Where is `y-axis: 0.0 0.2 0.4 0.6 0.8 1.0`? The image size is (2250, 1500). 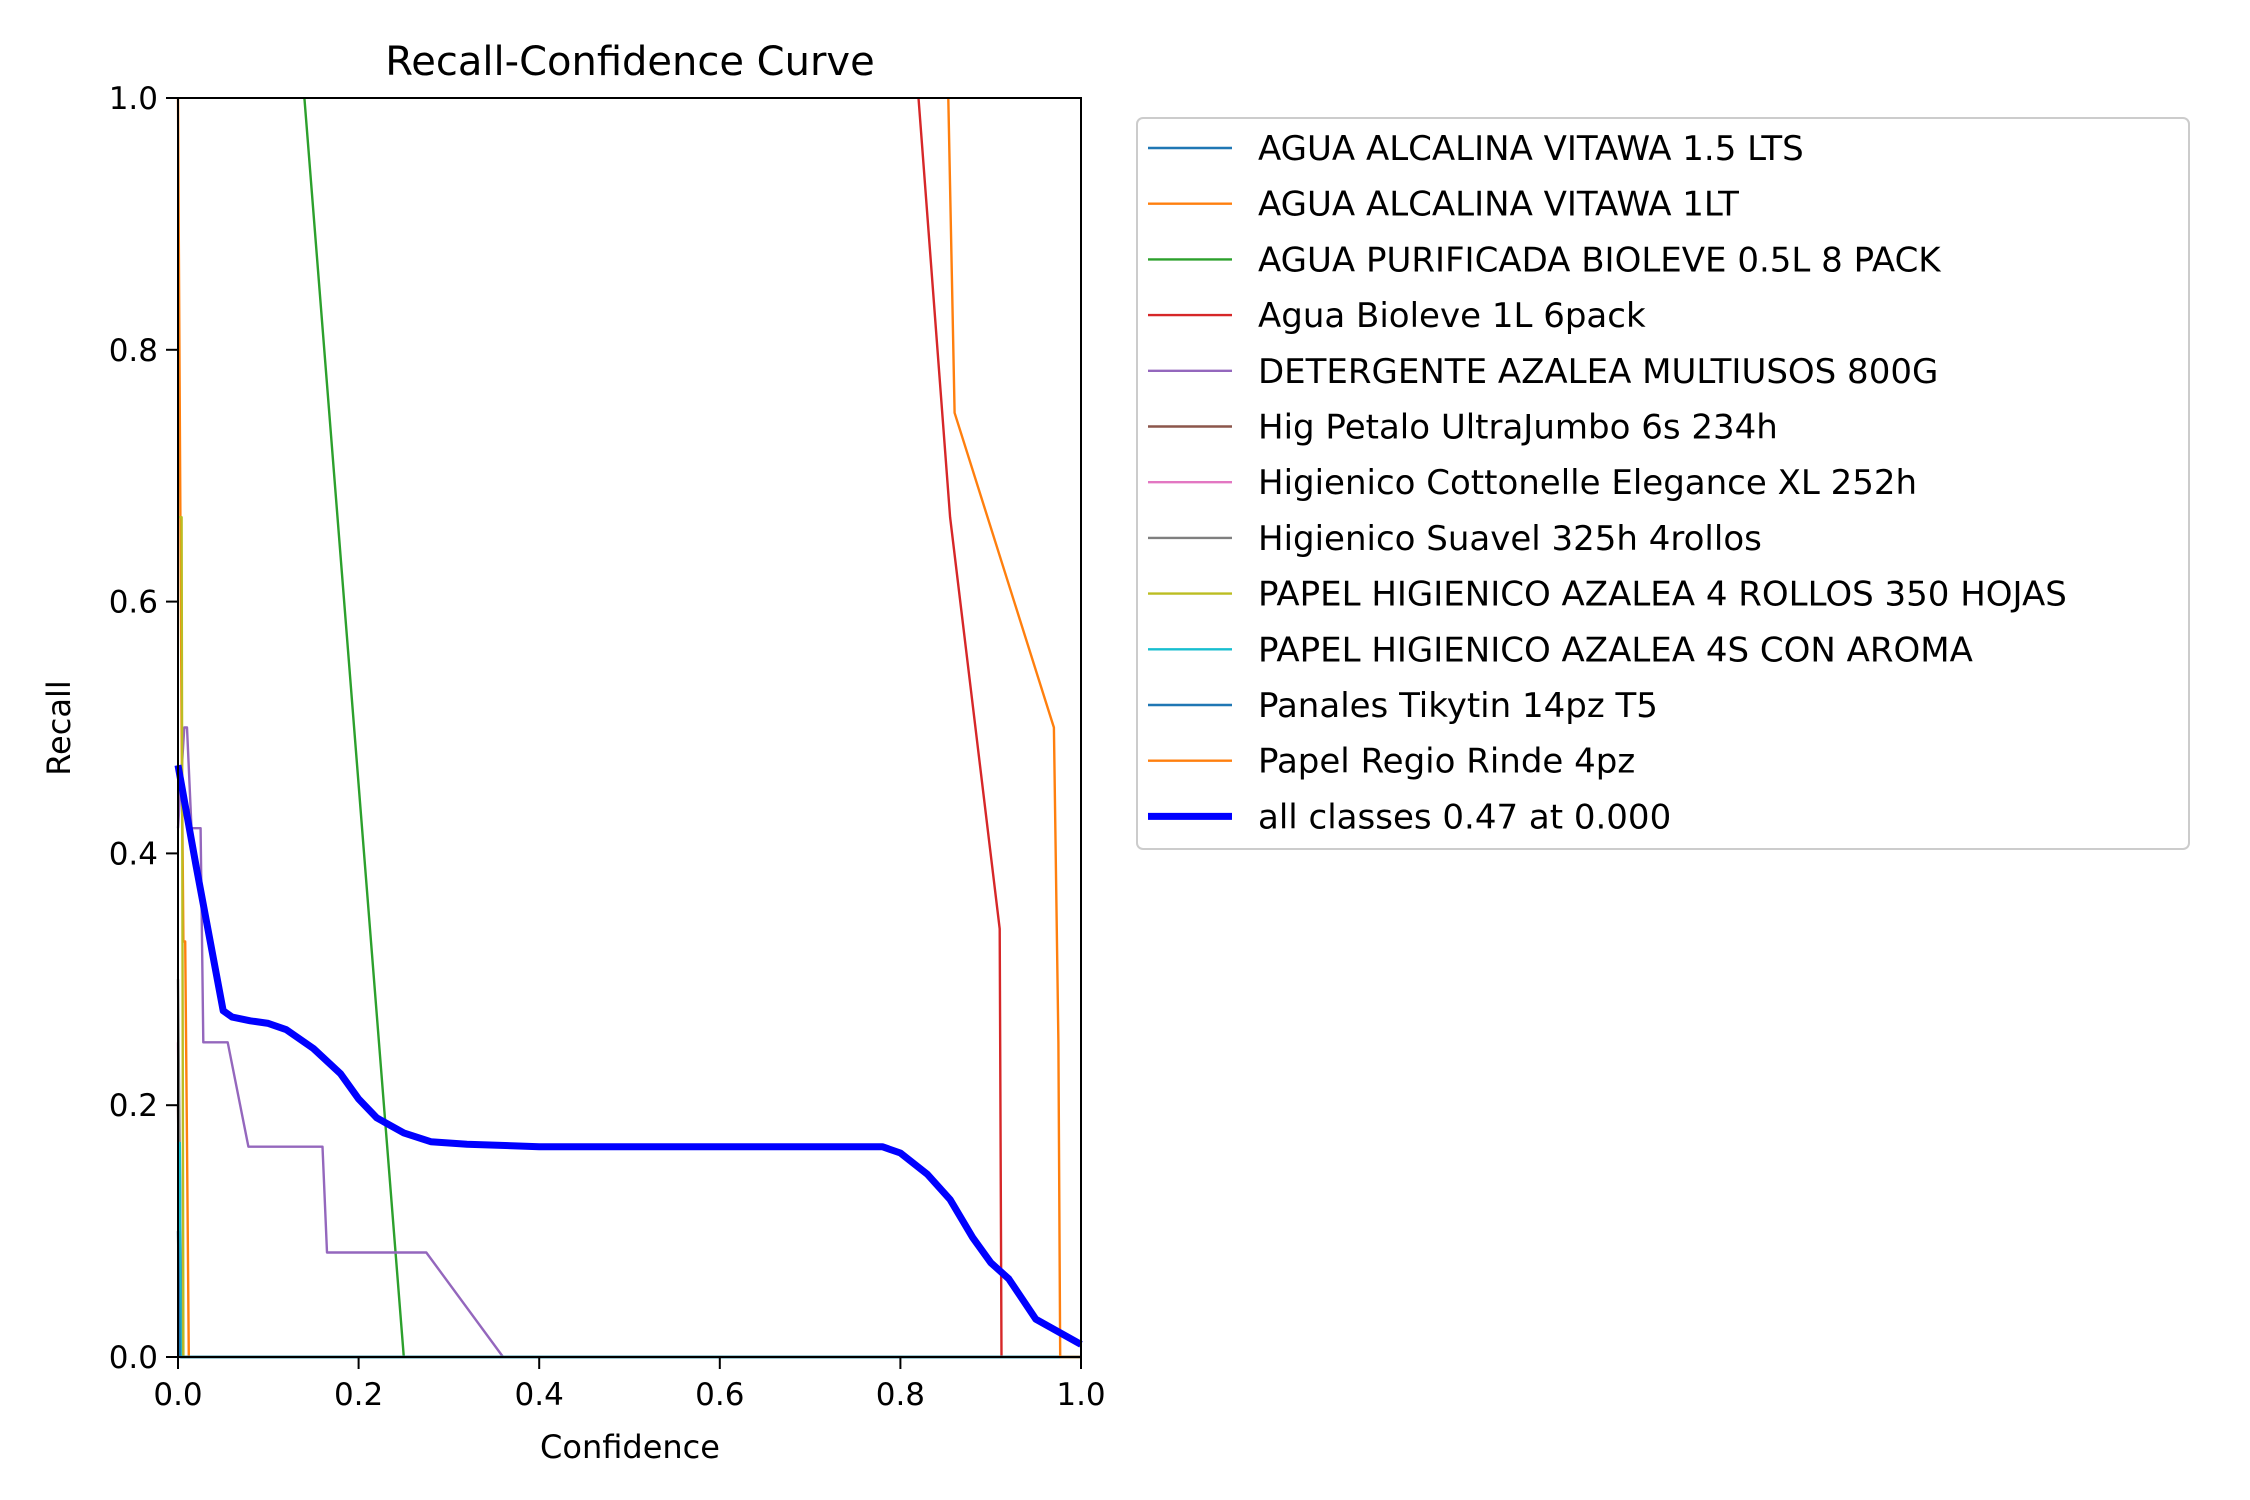 y-axis: 0.0 0.2 0.4 0.6 0.8 1.0 is located at coordinates (143, 728).